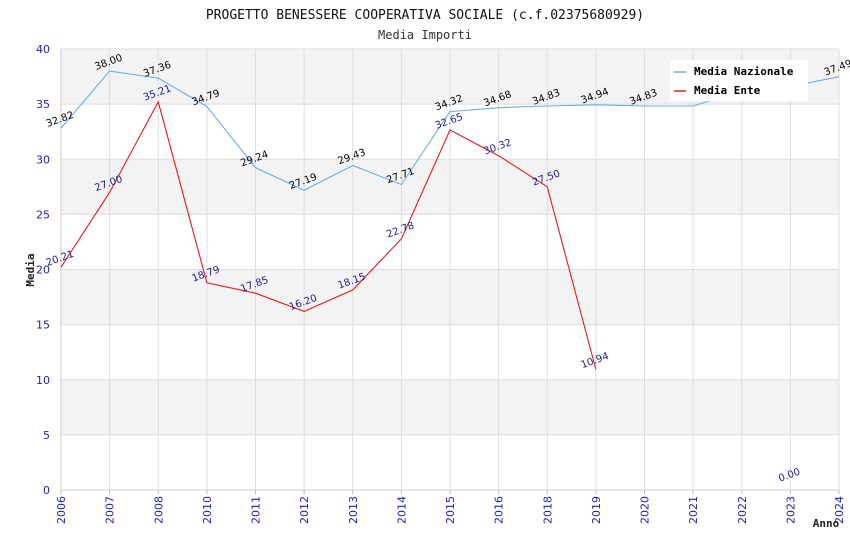 This screenshot has width=850, height=554. Describe the element at coordinates (43, 380) in the screenshot. I see `y-tick-label: 10` at that location.